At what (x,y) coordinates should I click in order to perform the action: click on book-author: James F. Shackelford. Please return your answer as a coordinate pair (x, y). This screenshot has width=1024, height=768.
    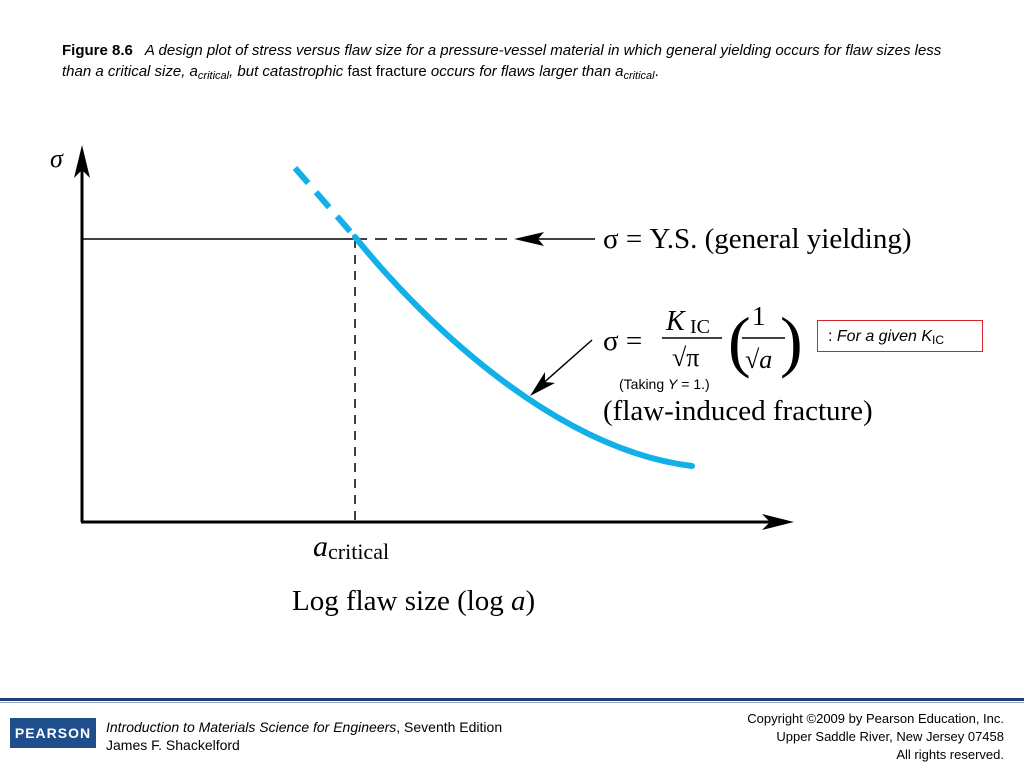
    Looking at the image, I should click on (173, 745).